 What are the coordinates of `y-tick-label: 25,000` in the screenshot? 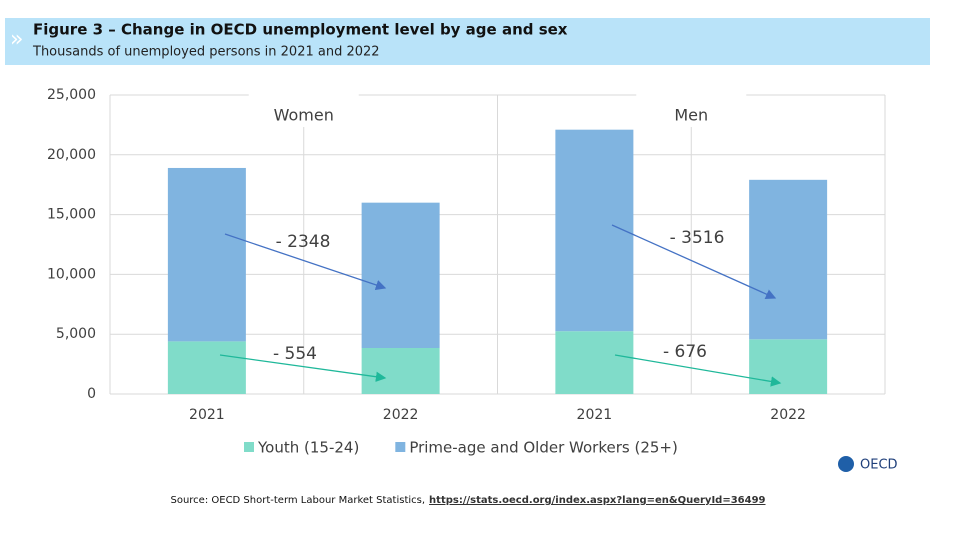 It's located at (71, 95).